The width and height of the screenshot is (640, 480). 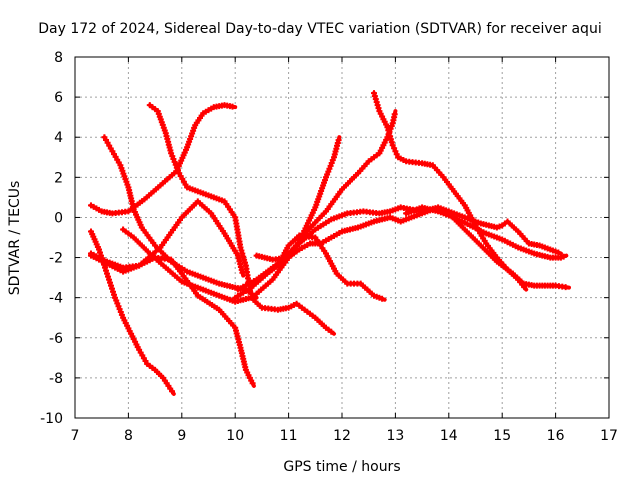 I want to click on x-tick-label: 8, so click(x=128, y=436).